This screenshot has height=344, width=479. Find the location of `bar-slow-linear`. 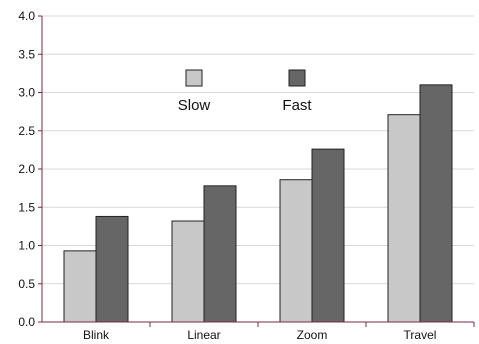

bar-slow-linear is located at coordinates (188, 271).